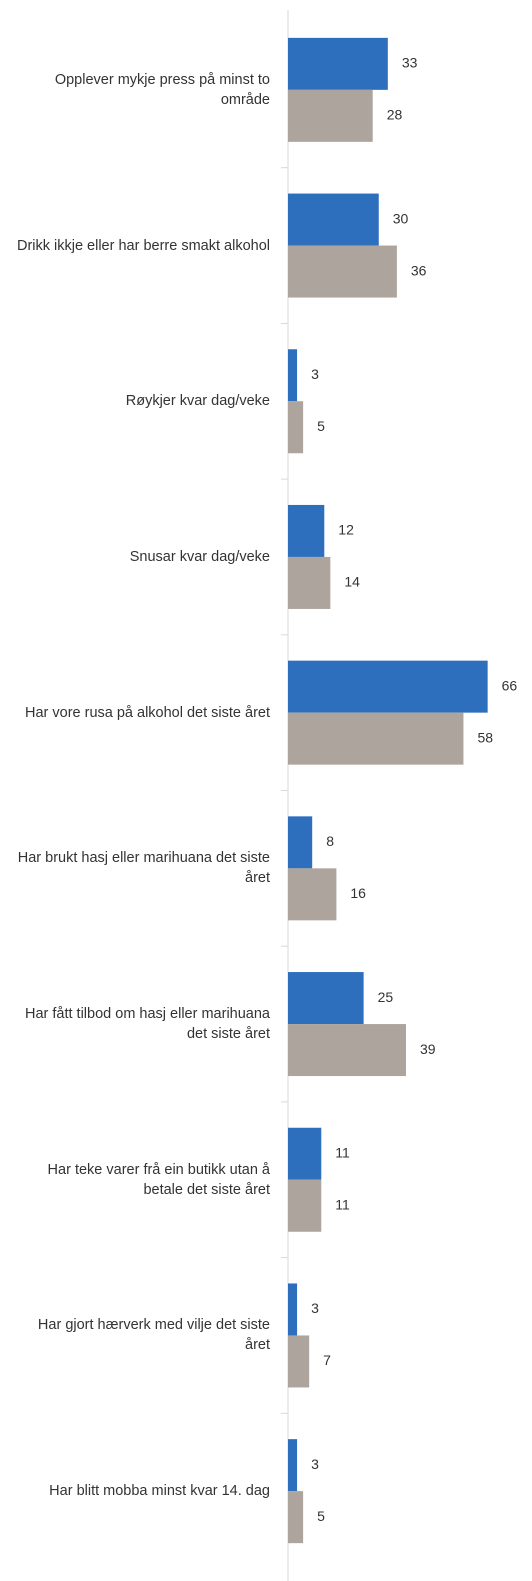 This screenshot has height=1581, width=532. I want to click on category-label: Opplever mykje press på minst to område, so click(162, 89).